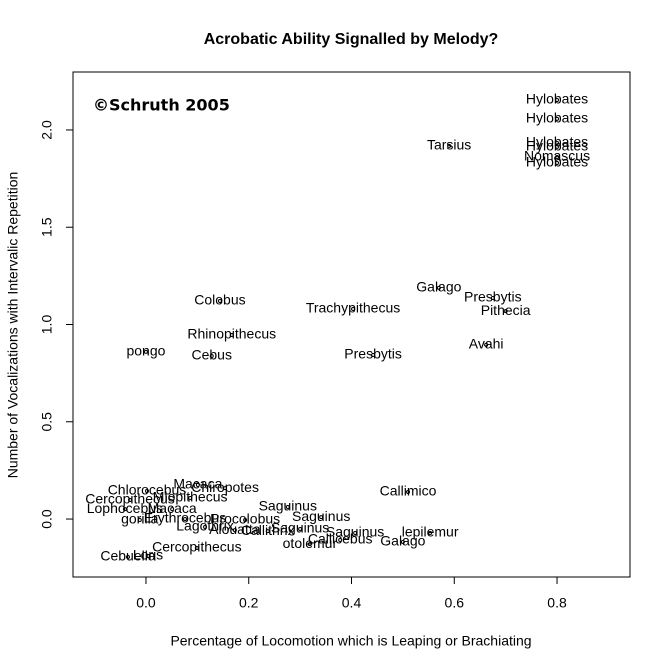 The height and width of the screenshot is (669, 669). Describe the element at coordinates (352, 603) in the screenshot. I see `x-tick-label: 0.4` at that location.